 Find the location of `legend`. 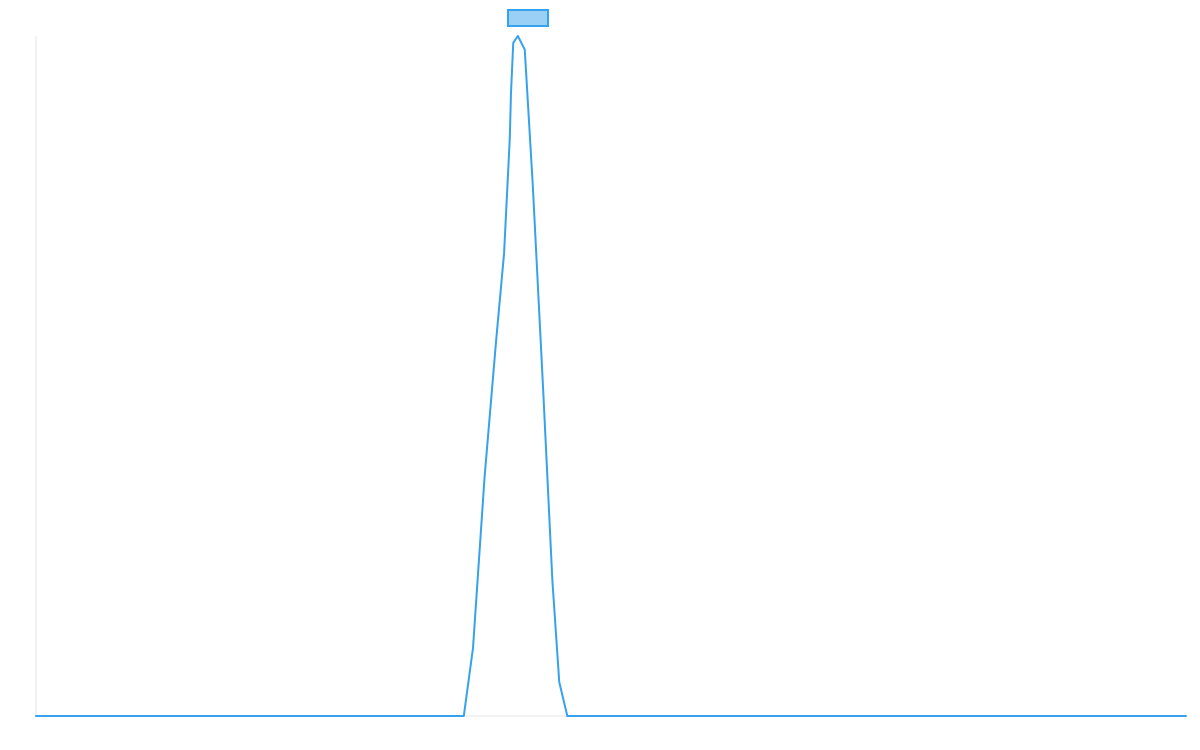

legend is located at coordinates (528, 18).